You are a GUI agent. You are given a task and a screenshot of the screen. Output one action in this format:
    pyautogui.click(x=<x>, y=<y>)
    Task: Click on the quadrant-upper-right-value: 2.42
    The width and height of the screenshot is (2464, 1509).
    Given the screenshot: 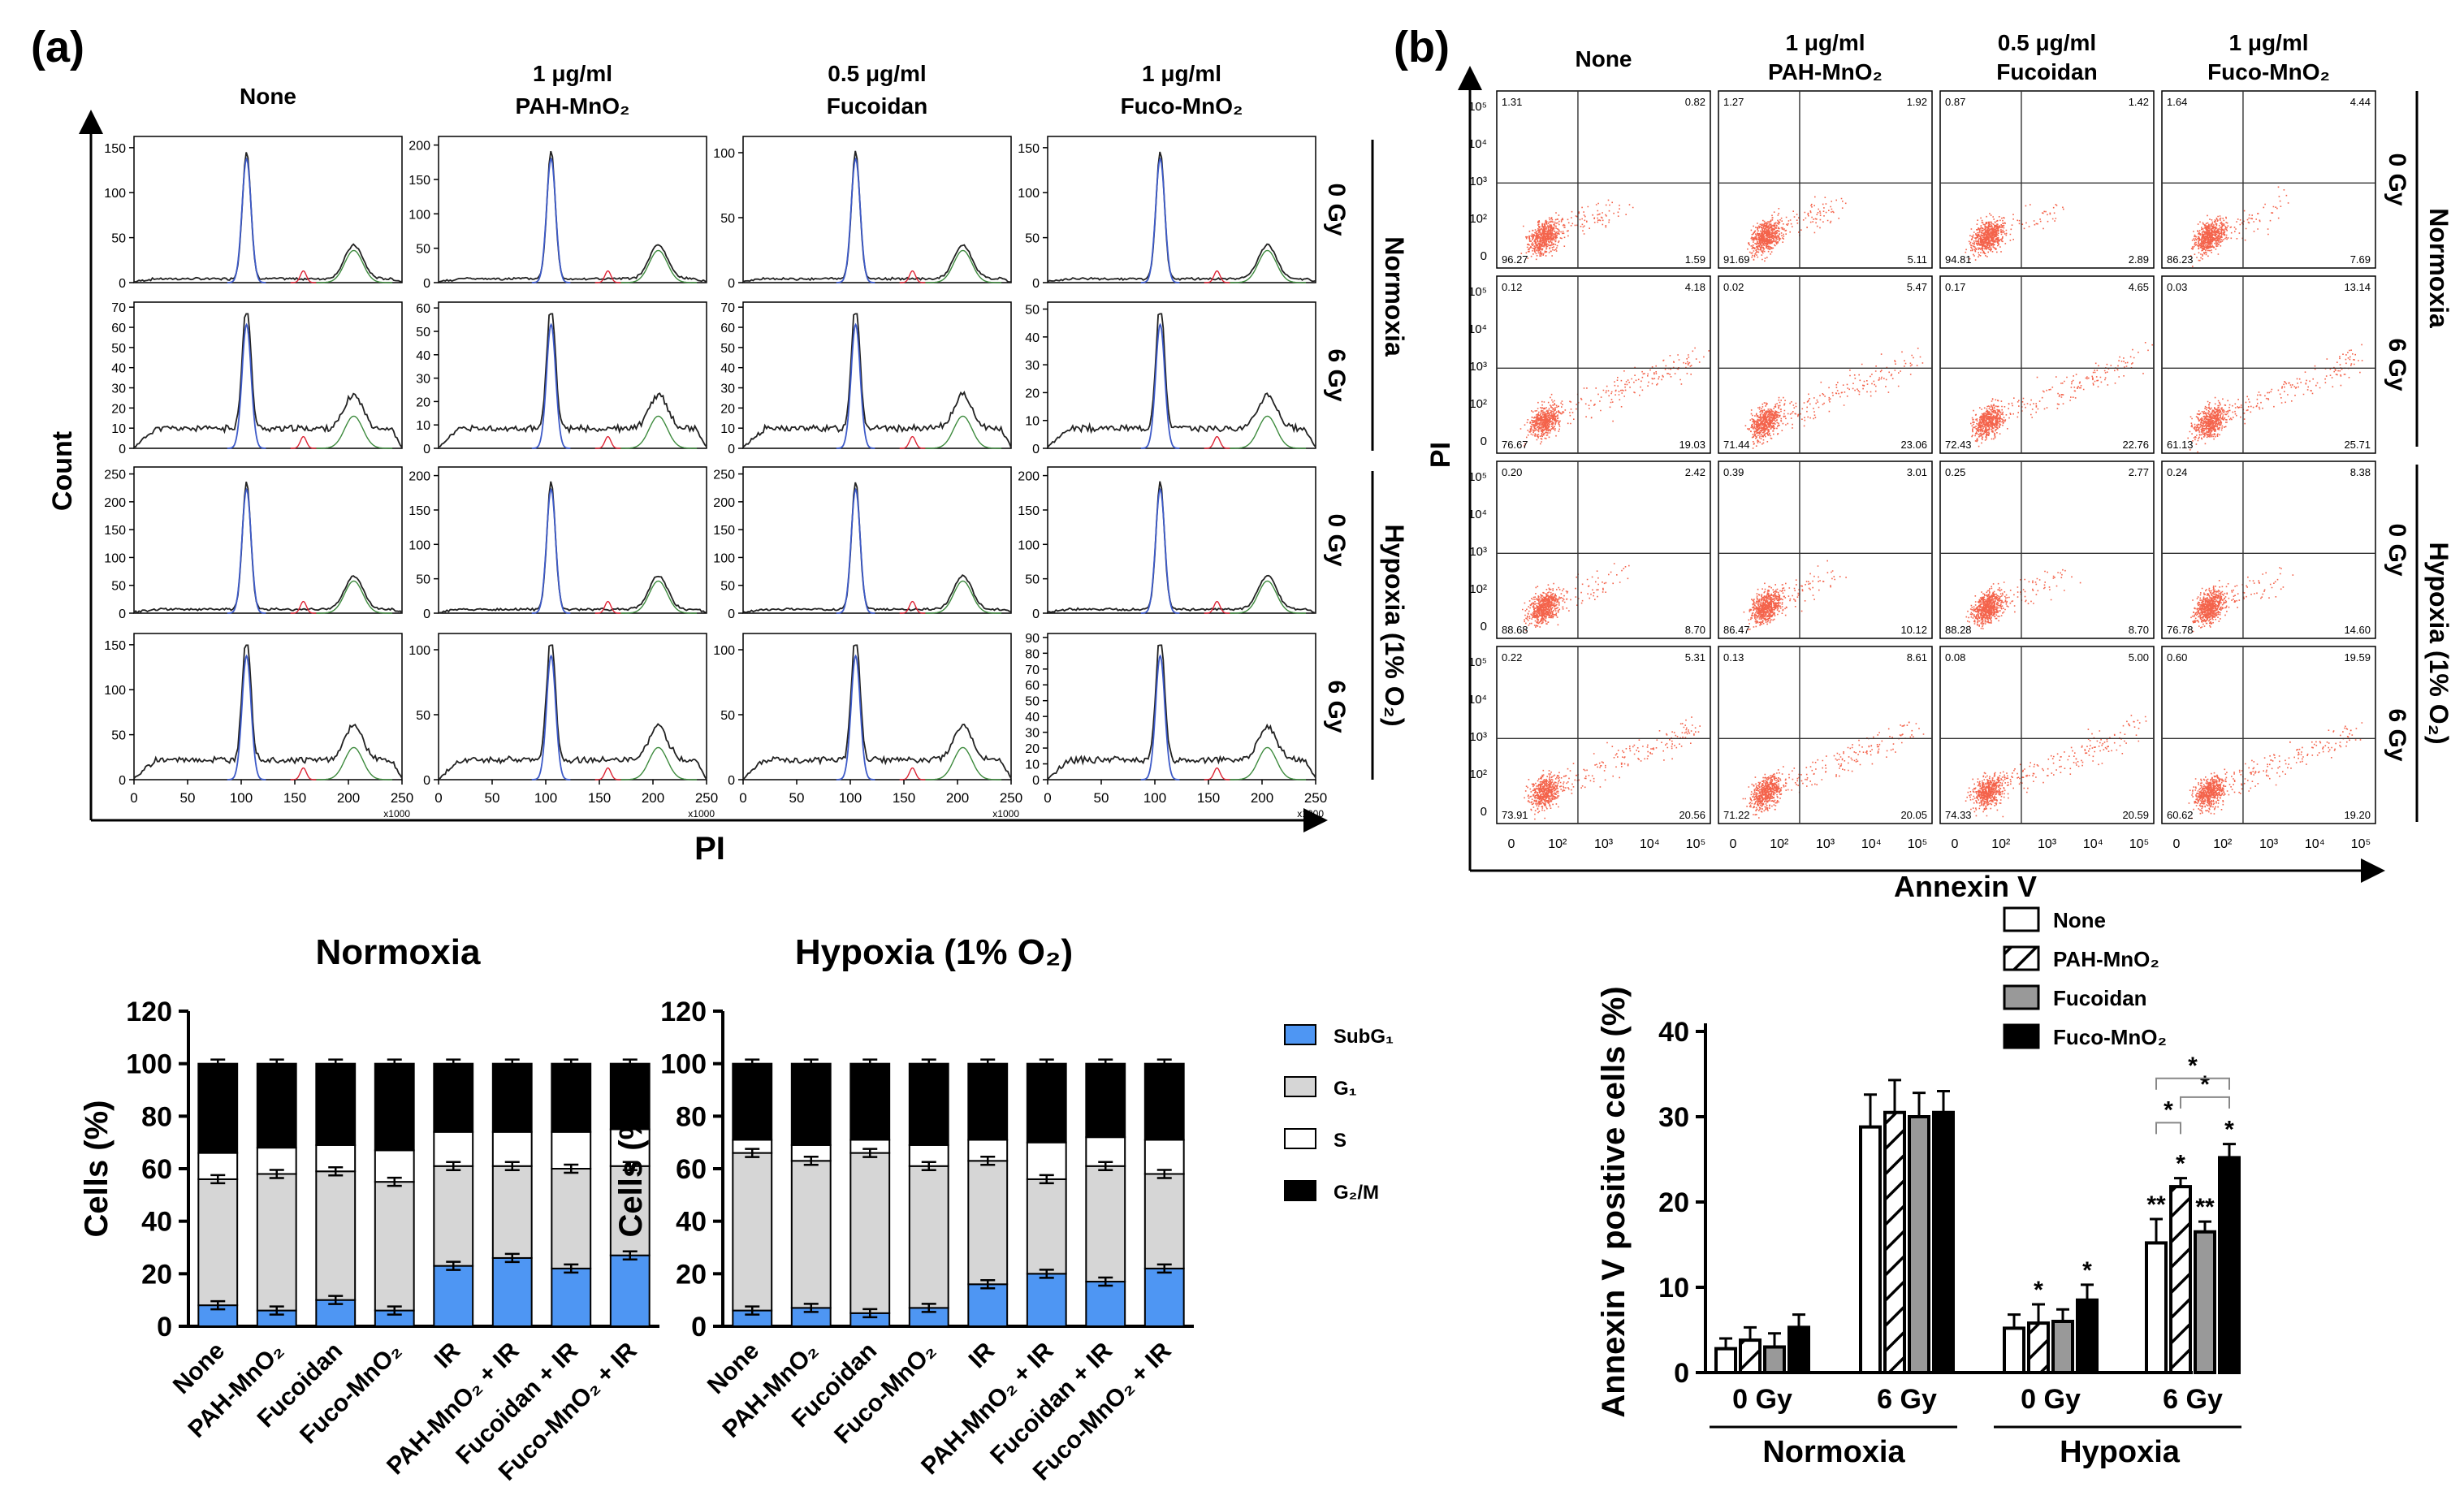 What is the action you would take?
    pyautogui.click(x=1695, y=472)
    